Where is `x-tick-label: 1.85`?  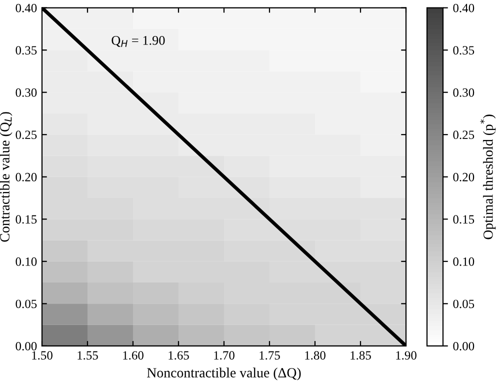 x-tick-label: 1.85 is located at coordinates (360, 355).